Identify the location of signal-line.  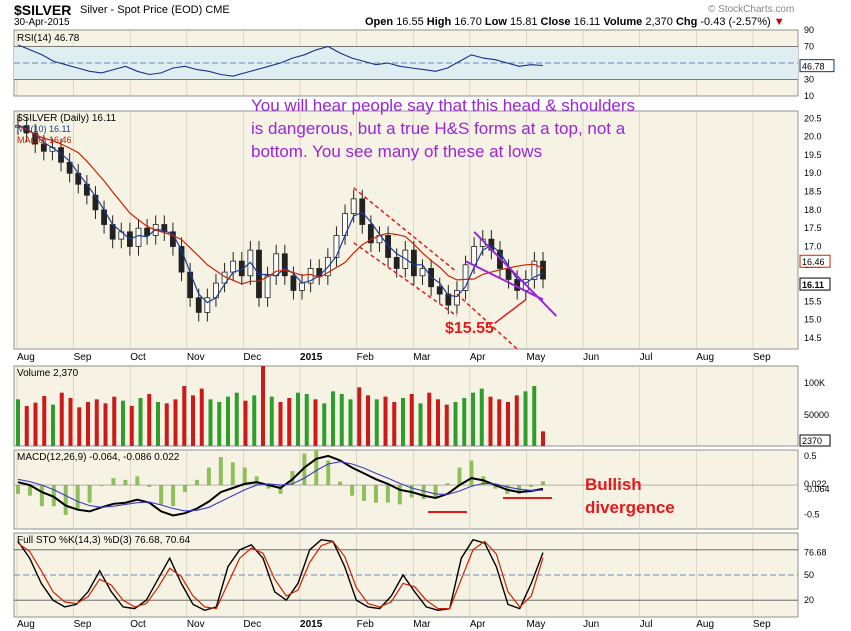
(280, 486).